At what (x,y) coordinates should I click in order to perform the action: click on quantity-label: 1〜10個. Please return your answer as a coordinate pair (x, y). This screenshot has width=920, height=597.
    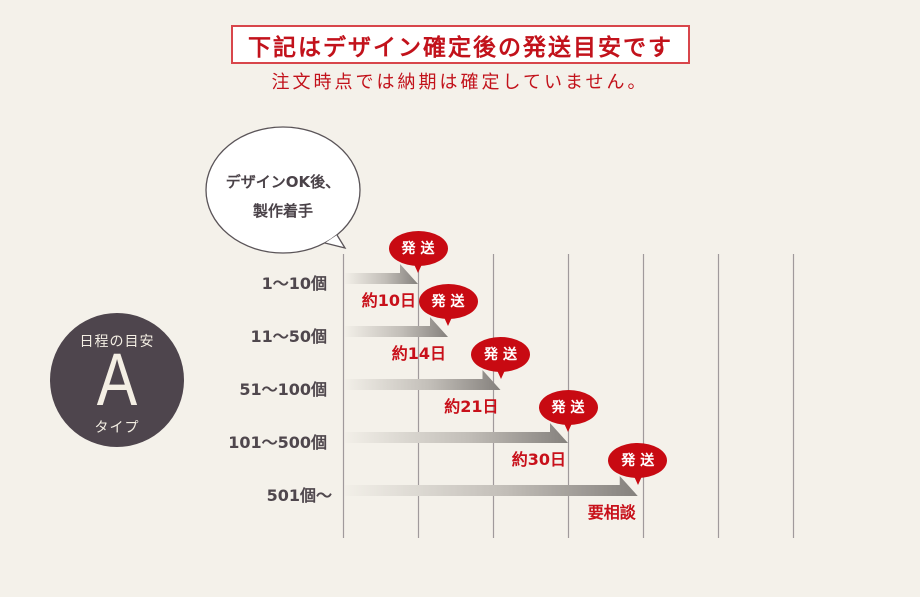
    Looking at the image, I should click on (294, 283).